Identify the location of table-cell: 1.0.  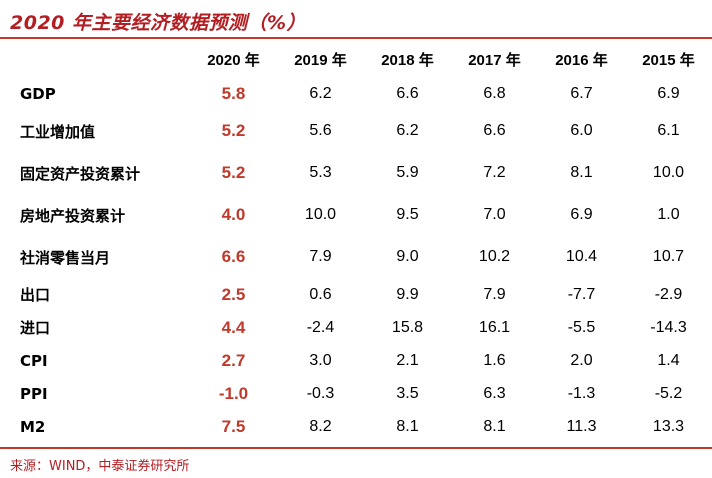
(668, 214).